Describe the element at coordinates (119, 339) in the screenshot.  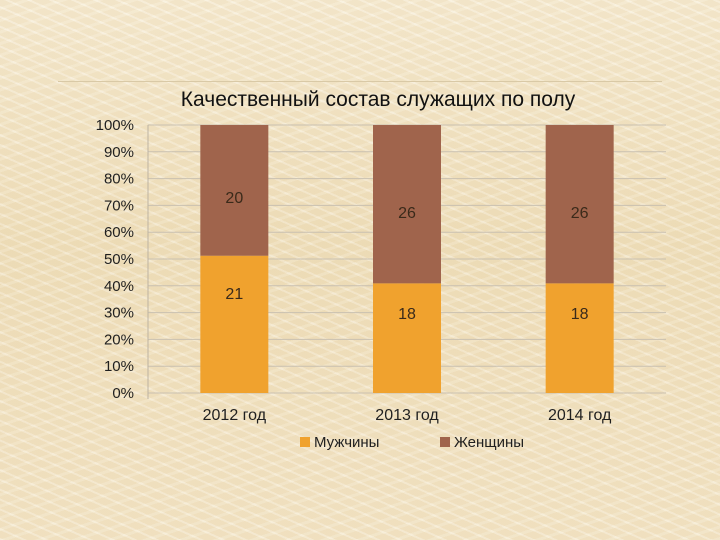
I see `y-tick-label: 20%` at that location.